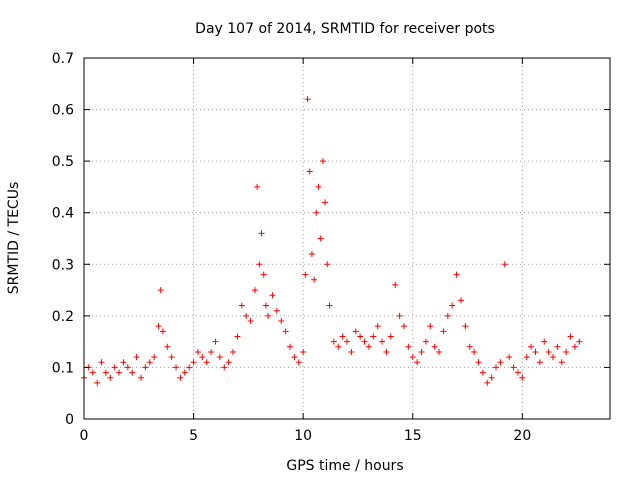 The height and width of the screenshot is (480, 640). Describe the element at coordinates (69, 420) in the screenshot. I see `y-tick-label: 0` at that location.